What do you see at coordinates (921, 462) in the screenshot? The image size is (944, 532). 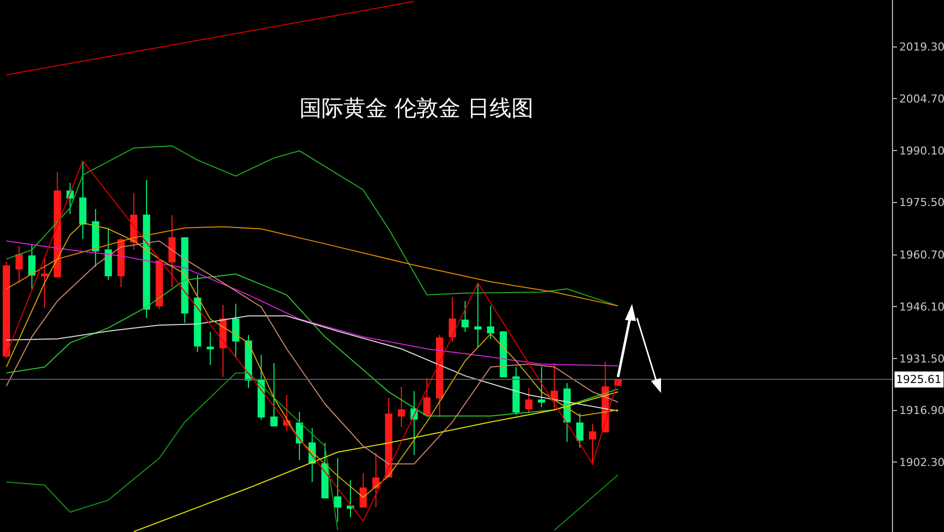 I see `y-tick-label: 1902.30` at bounding box center [921, 462].